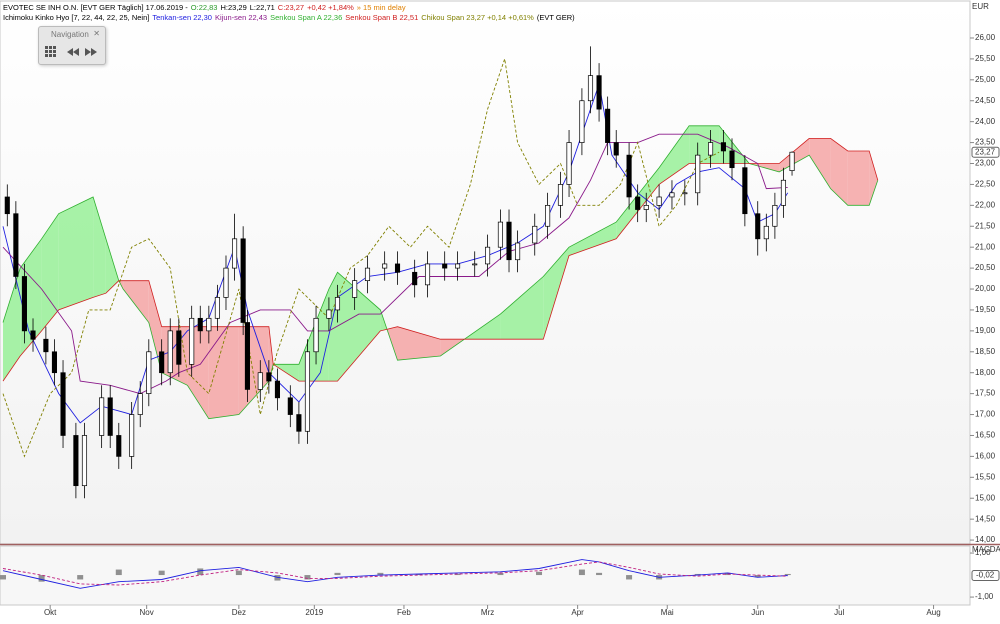  Describe the element at coordinates (96, 33) in the screenshot. I see `close-button: ✕` at that location.